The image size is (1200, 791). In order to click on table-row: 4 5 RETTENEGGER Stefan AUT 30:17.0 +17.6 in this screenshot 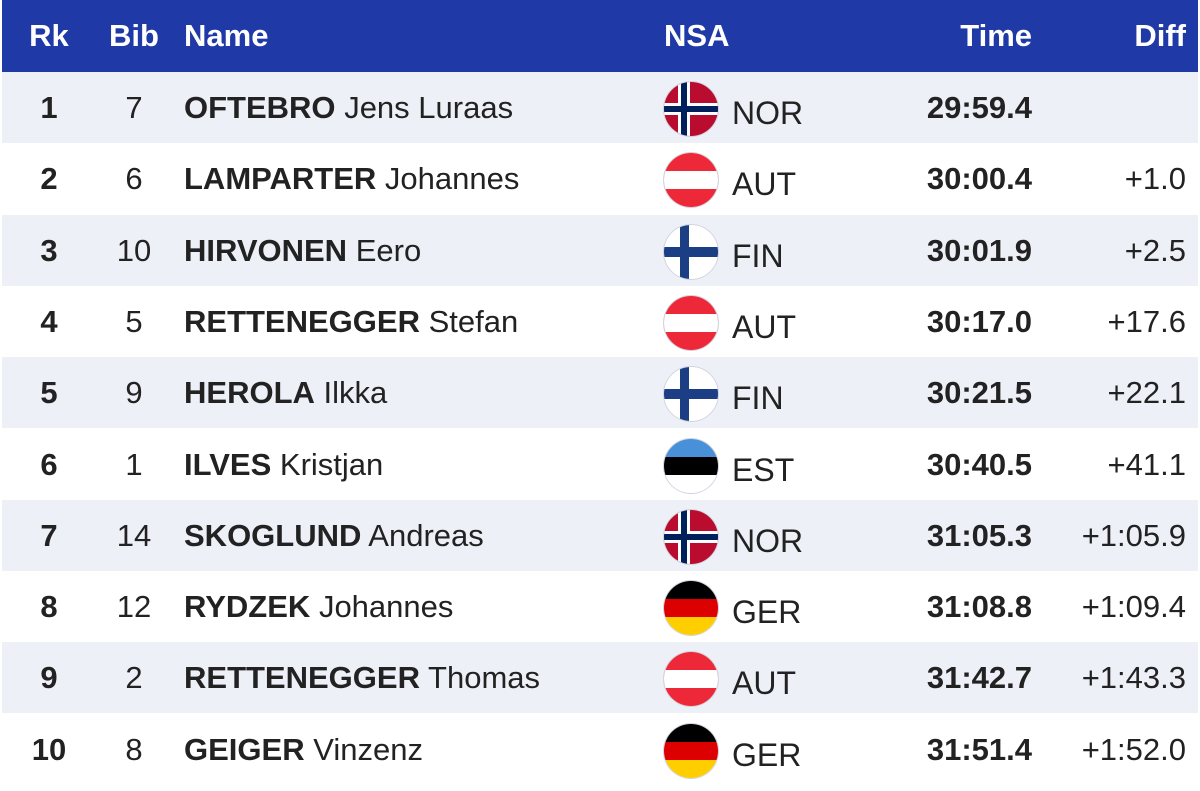, I will do `click(600, 321)`.